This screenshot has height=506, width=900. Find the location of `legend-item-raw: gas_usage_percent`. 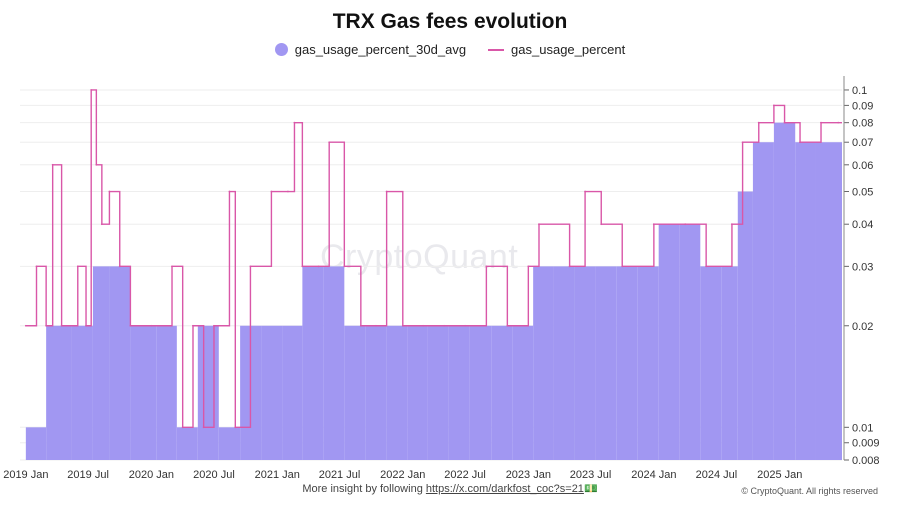

legend-item-raw: gas_usage_percent is located at coordinates (556, 49).